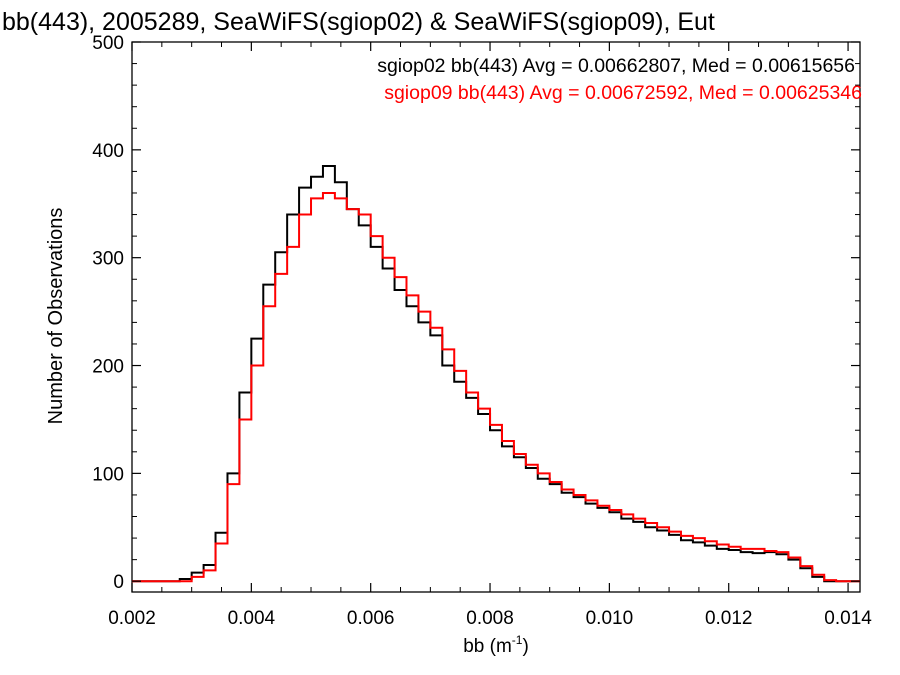 The height and width of the screenshot is (675, 900). I want to click on y-tick-label: 300, so click(108, 259).